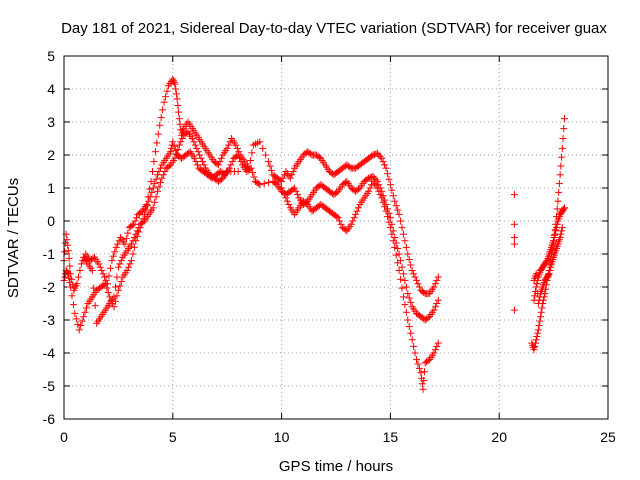 The image size is (640, 480). I want to click on y-tick-label: -5, so click(49, 386).